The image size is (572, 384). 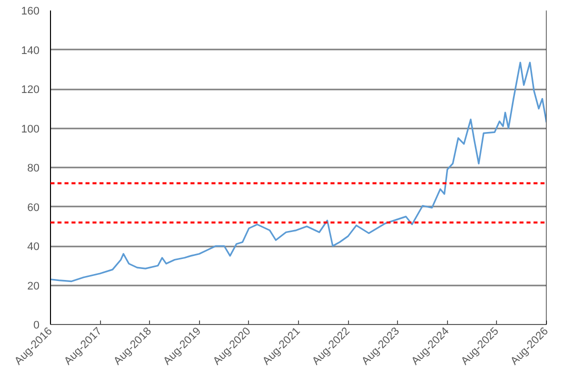 I want to click on y-tick-label: 140, so click(x=30, y=50).